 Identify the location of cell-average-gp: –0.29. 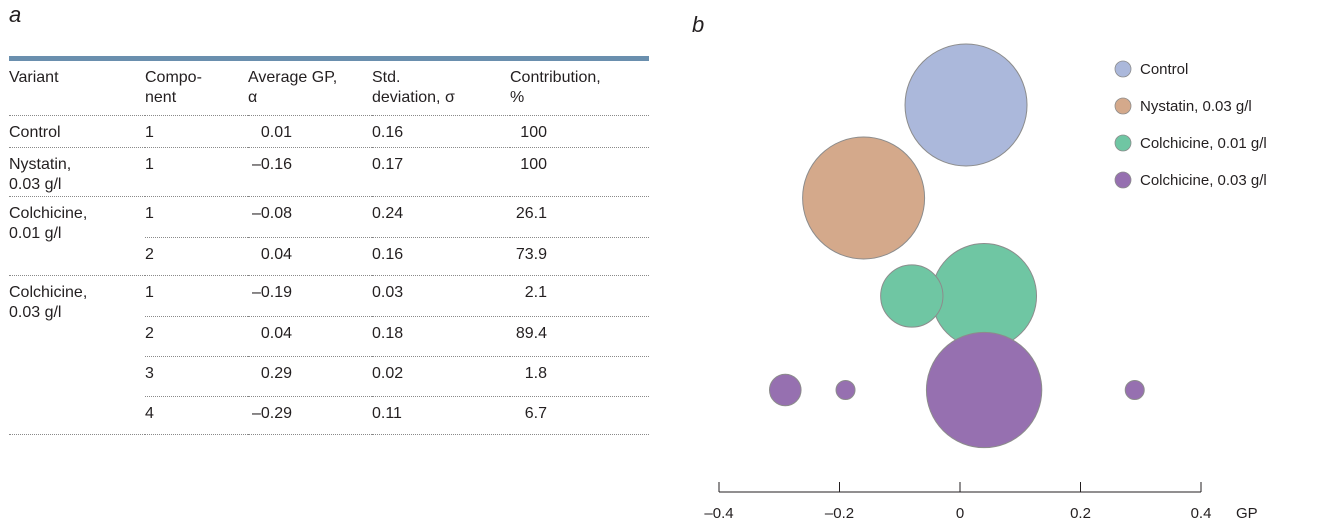
(271, 413).